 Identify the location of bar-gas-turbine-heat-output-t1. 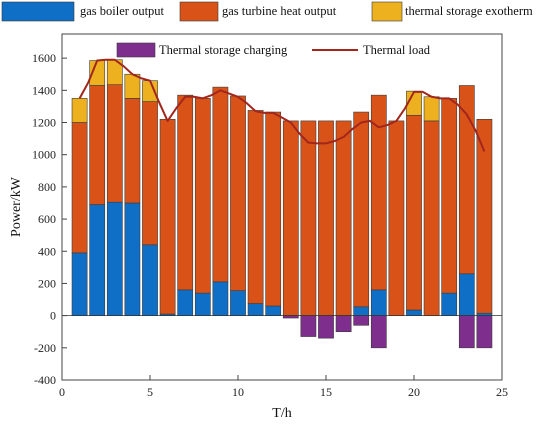
(79, 188).